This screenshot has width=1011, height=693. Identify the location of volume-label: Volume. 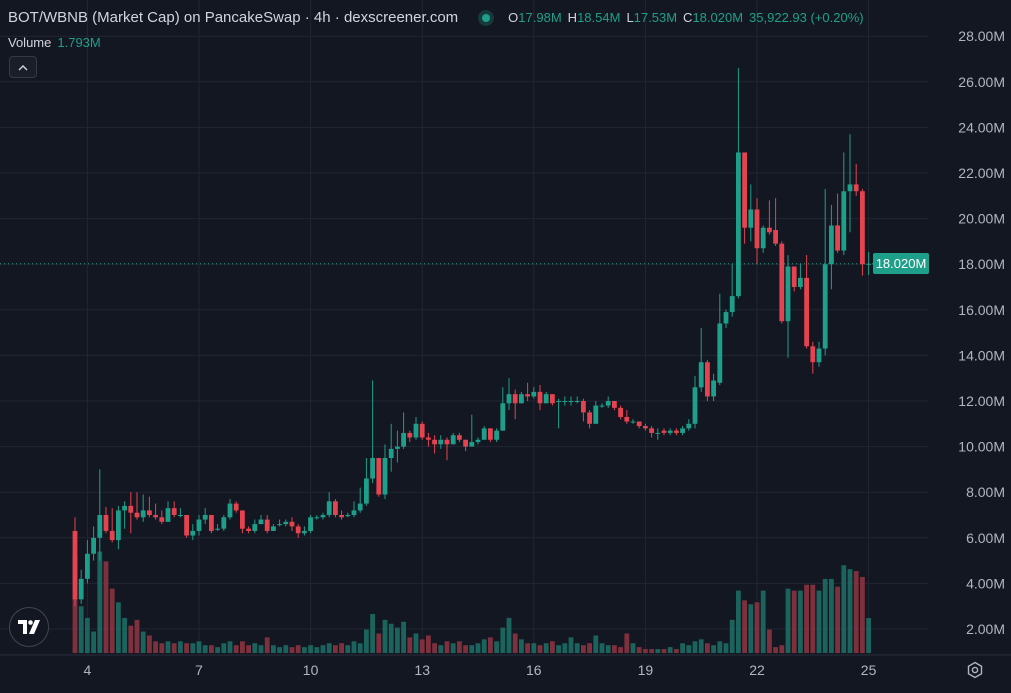
(30, 42).